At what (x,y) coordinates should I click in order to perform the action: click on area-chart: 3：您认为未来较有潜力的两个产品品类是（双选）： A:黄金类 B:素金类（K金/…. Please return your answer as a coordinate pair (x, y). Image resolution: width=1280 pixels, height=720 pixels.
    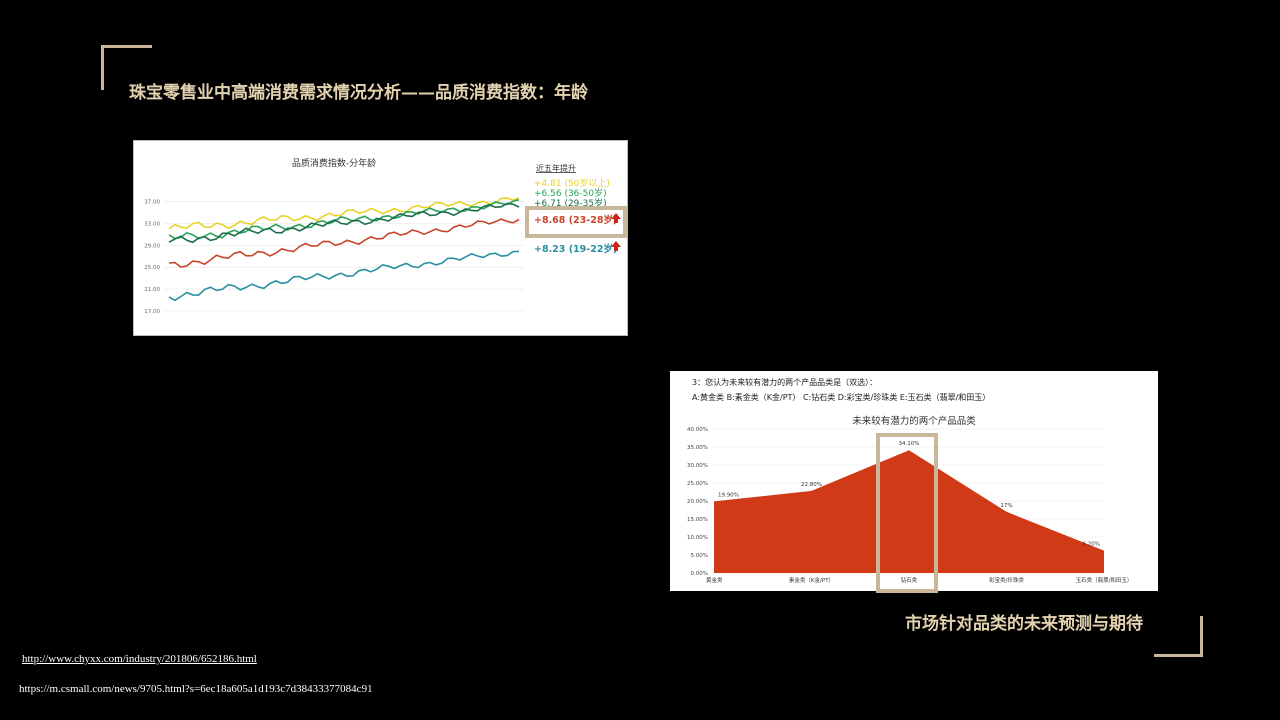
    Looking at the image, I should click on (910, 480).